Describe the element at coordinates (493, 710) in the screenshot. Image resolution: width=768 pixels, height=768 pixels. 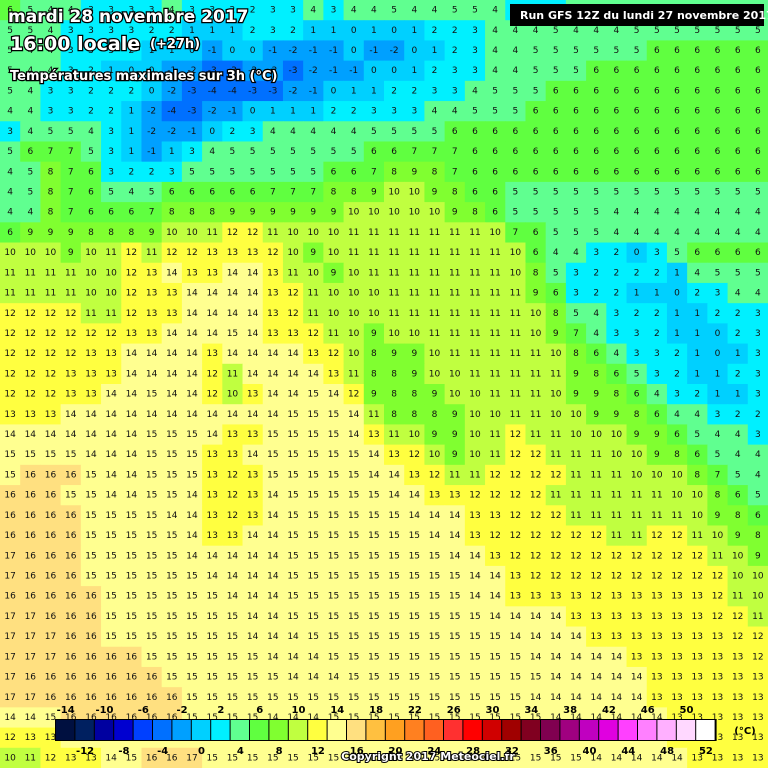
I see `scale-label: 30` at that location.